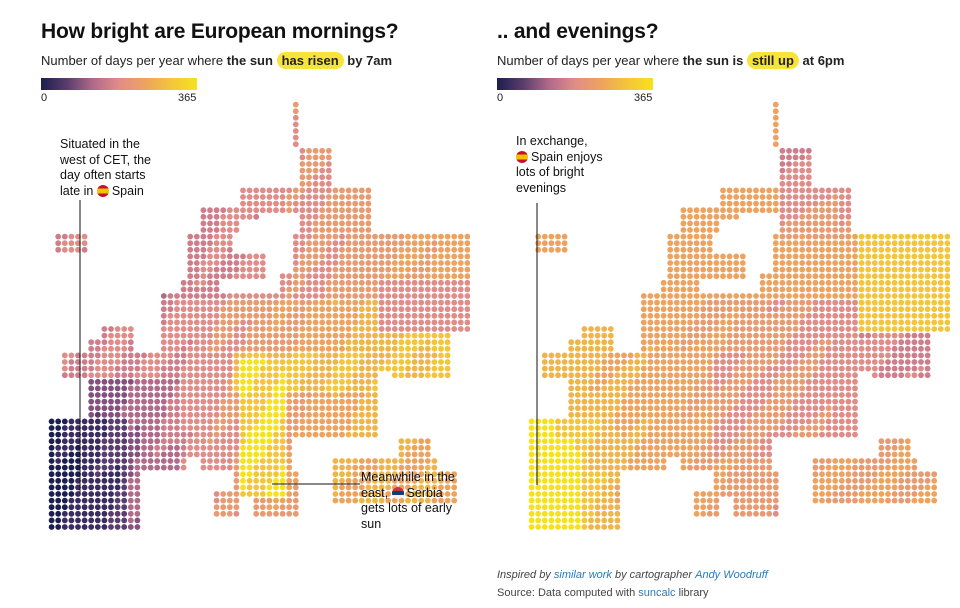 This screenshot has width=960, height=608. I want to click on author-link: Andy Woodruff, so click(731, 575).